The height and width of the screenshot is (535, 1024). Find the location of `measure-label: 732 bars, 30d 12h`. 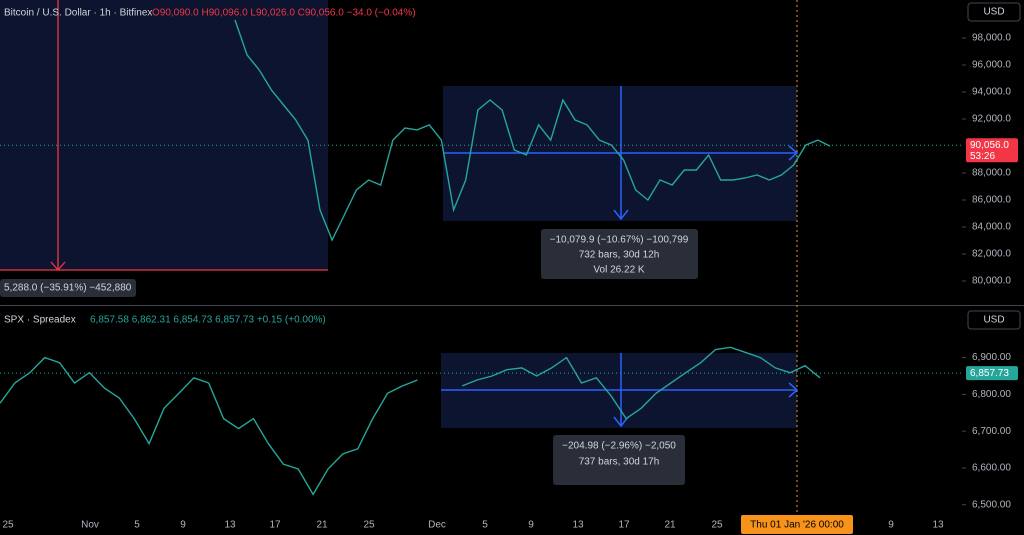

measure-label: 732 bars, 30d 12h is located at coordinates (619, 255).